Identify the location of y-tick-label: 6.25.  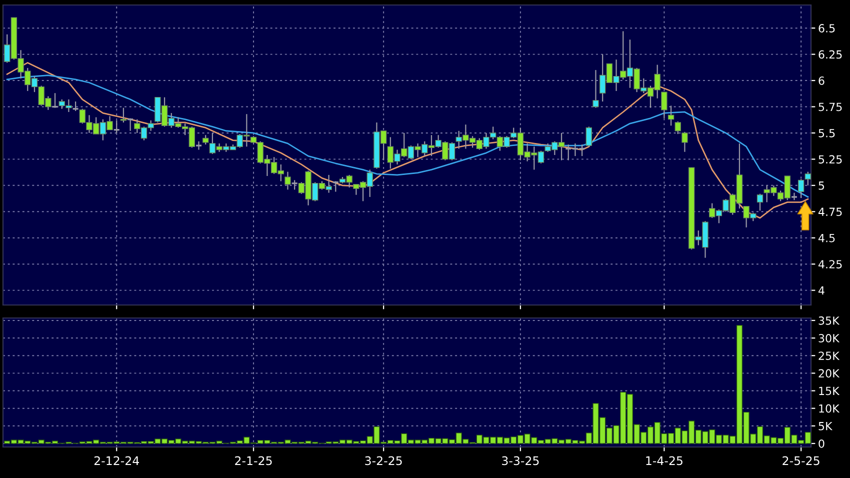
(830, 54).